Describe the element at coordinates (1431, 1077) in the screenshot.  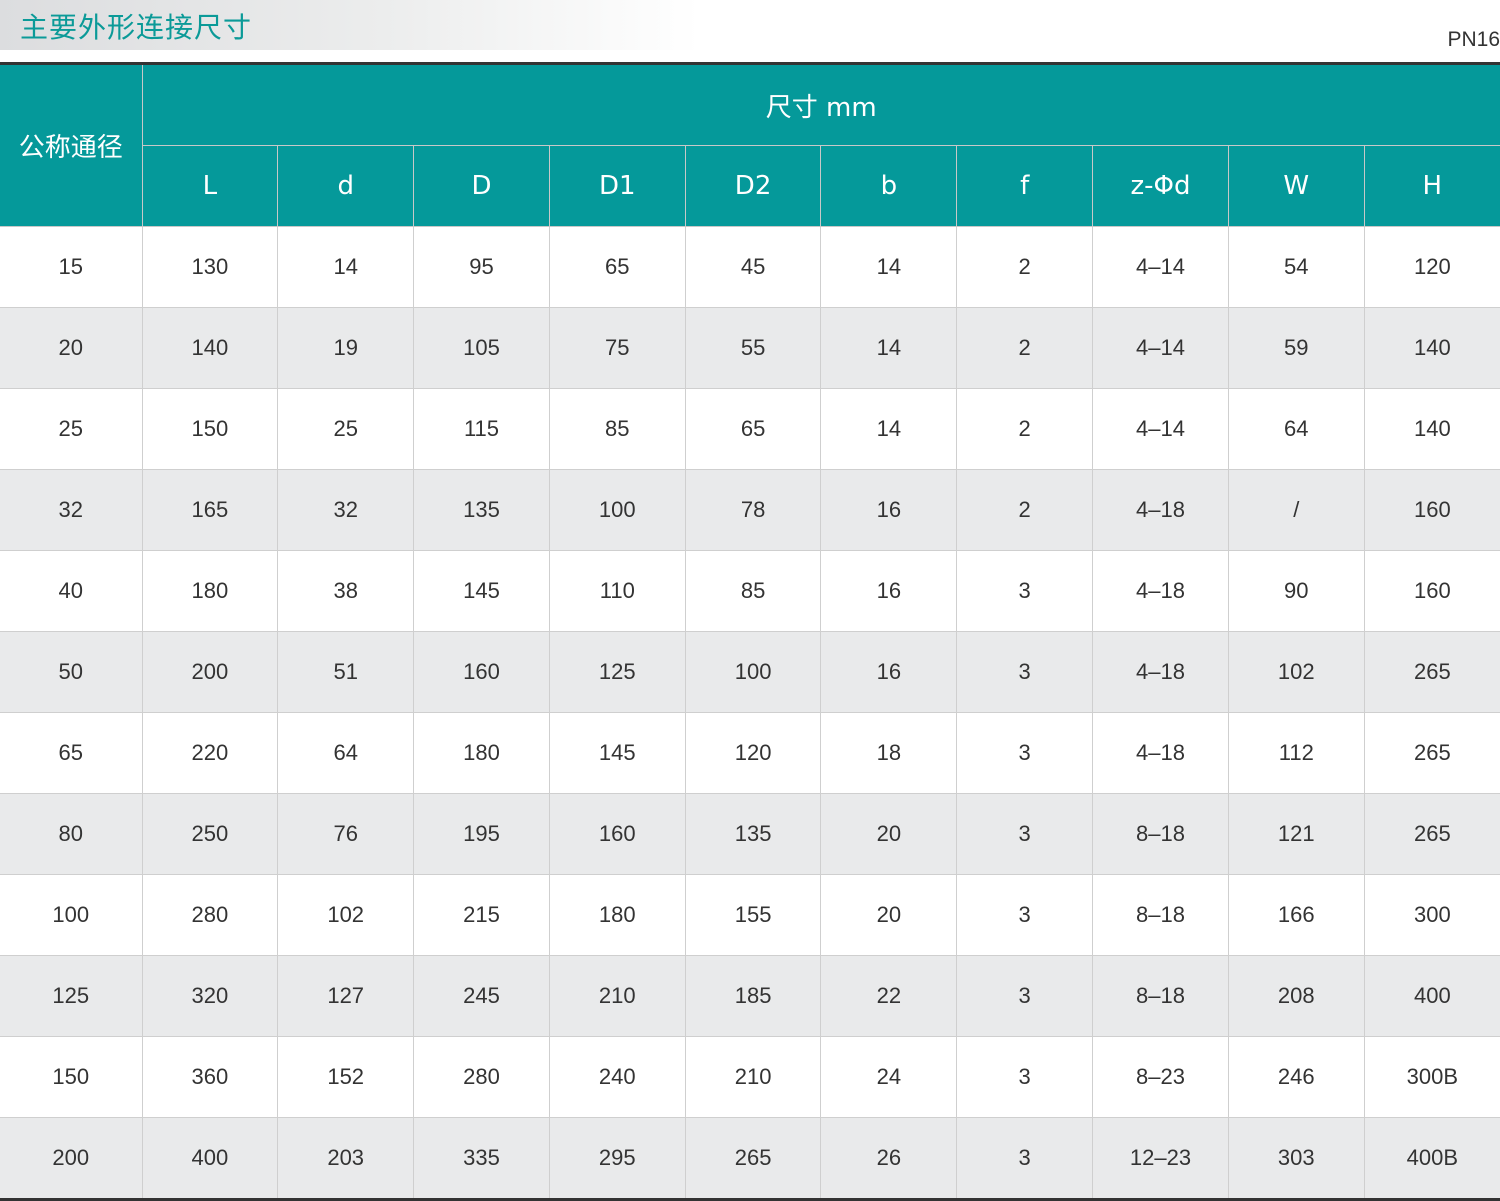
I see `table-cell: 300B` at that location.